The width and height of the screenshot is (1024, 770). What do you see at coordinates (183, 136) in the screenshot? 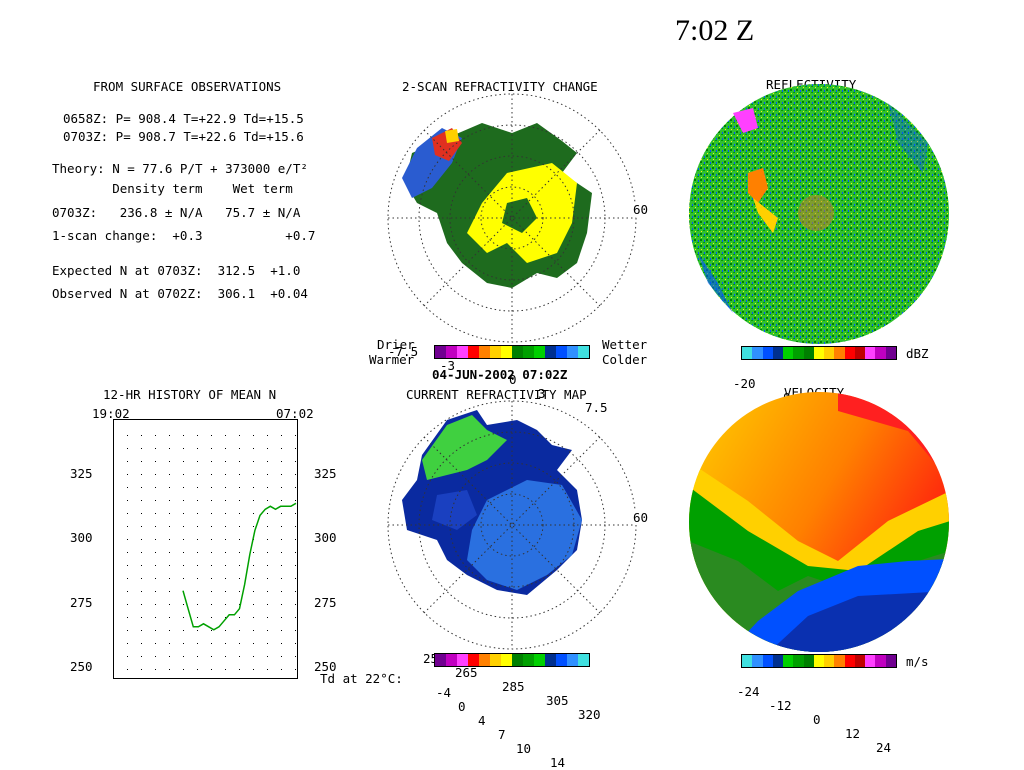
I see `surface-obs-2: 0703Z: P= 908.7 T=+22.6 Td=+15.6` at bounding box center [183, 136].